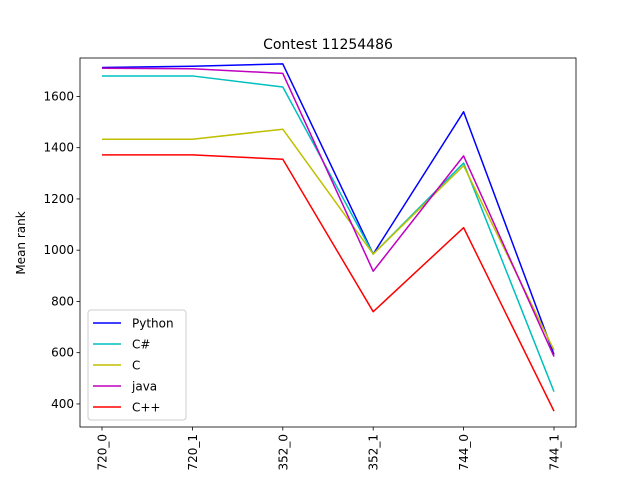 The height and width of the screenshot is (484, 640). I want to click on y-tick-label: 1000, so click(58, 250).